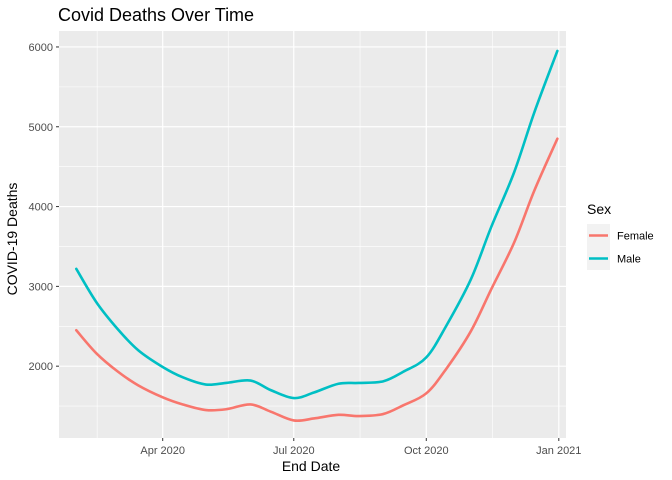 This screenshot has height=480, width=672. I want to click on y-tick-label: 3000, so click(41, 287).